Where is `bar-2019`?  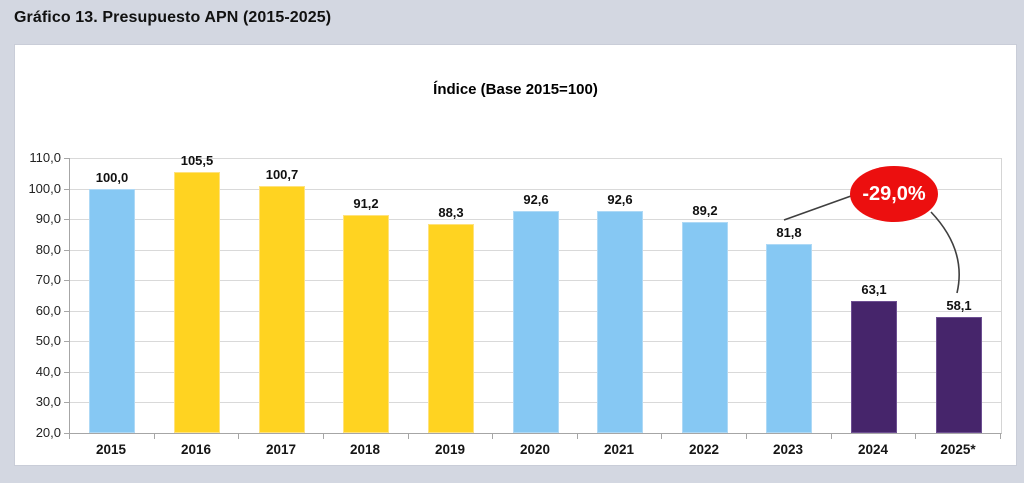
bar-2019 is located at coordinates (451, 328).